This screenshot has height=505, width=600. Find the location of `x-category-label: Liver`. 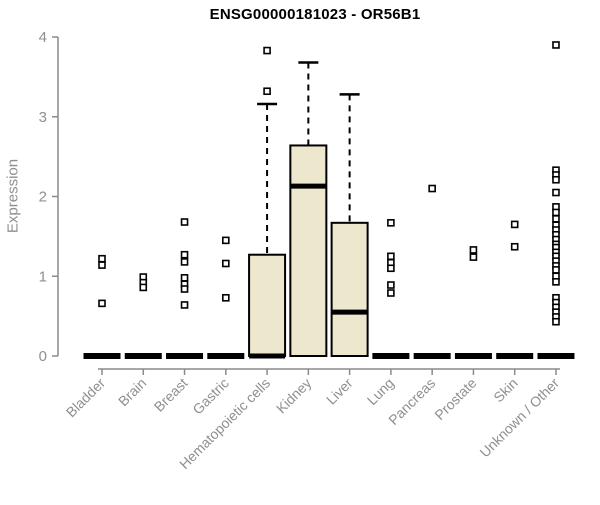

x-category-label: Liver is located at coordinates (339, 391).